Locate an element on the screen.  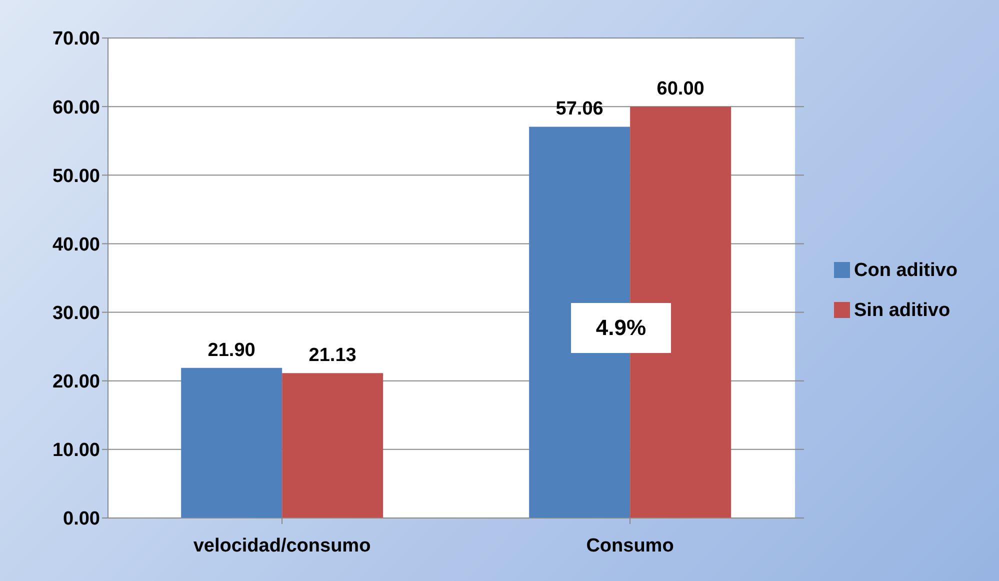
data-label: 57.06 is located at coordinates (580, 109).